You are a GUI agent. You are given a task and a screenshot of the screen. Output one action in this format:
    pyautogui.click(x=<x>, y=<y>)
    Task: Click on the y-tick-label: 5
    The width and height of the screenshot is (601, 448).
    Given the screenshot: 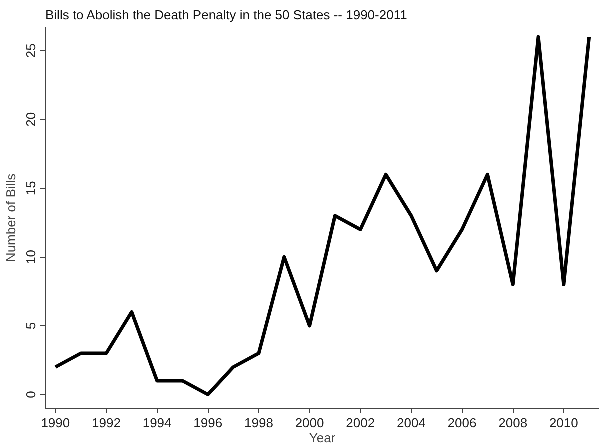 What is the action you would take?
    pyautogui.click(x=31, y=326)
    